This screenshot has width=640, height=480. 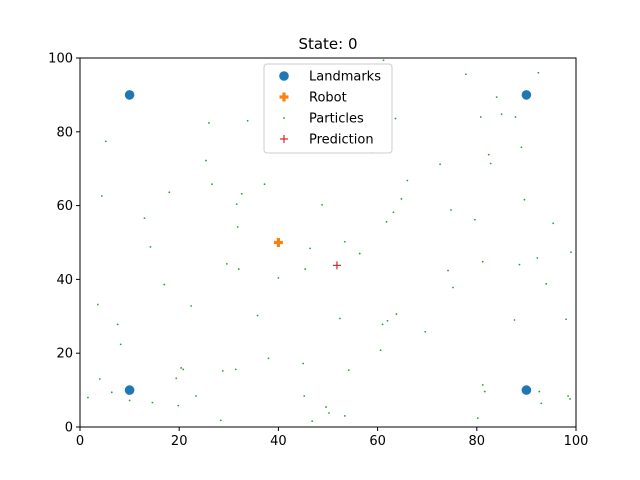 I want to click on y-tick-label: 60, so click(x=64, y=206).